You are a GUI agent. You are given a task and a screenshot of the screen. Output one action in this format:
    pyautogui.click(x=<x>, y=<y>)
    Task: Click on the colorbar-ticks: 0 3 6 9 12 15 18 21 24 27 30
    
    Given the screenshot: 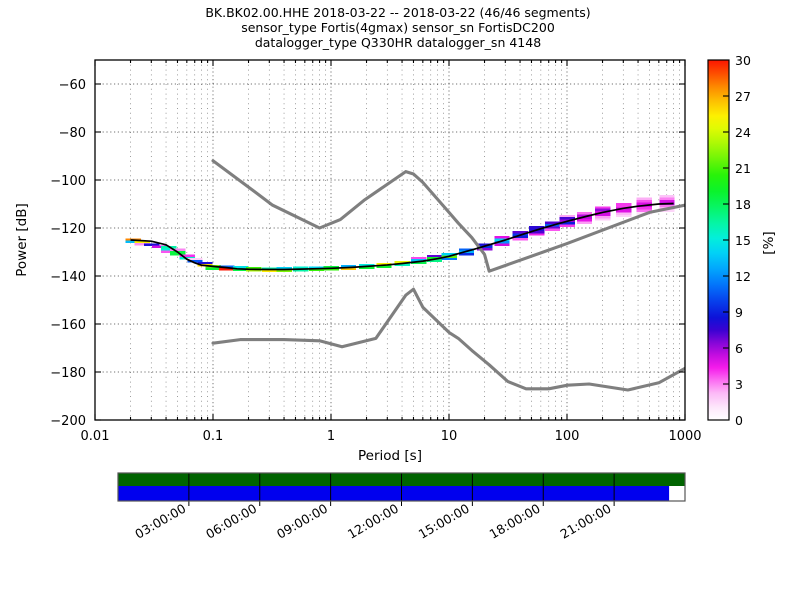 What is the action you would take?
    pyautogui.click(x=737, y=240)
    